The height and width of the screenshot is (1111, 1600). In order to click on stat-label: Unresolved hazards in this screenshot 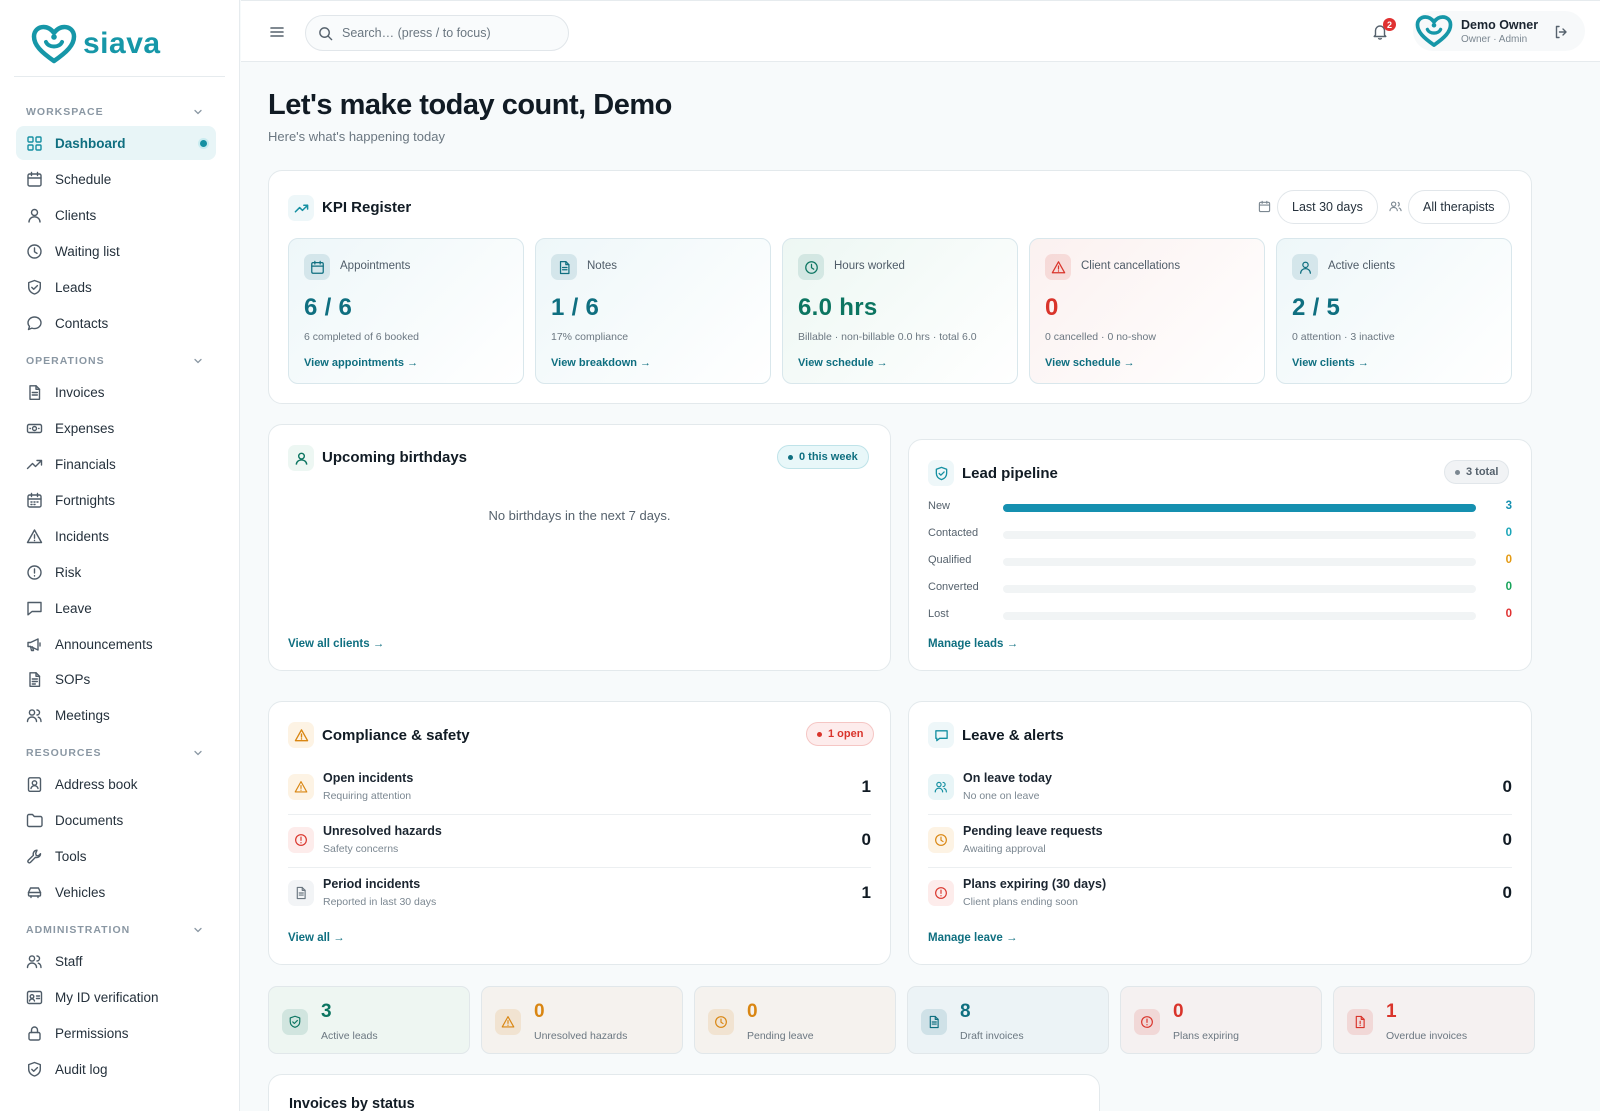, I will do `click(581, 1036)`.